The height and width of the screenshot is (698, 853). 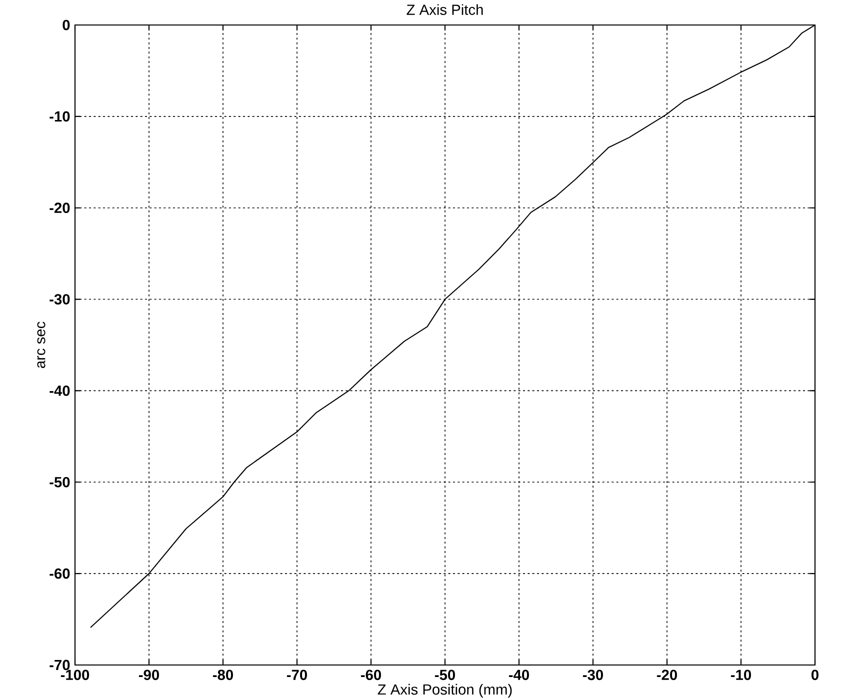 I want to click on y-tick-label: 0, so click(x=66, y=25).